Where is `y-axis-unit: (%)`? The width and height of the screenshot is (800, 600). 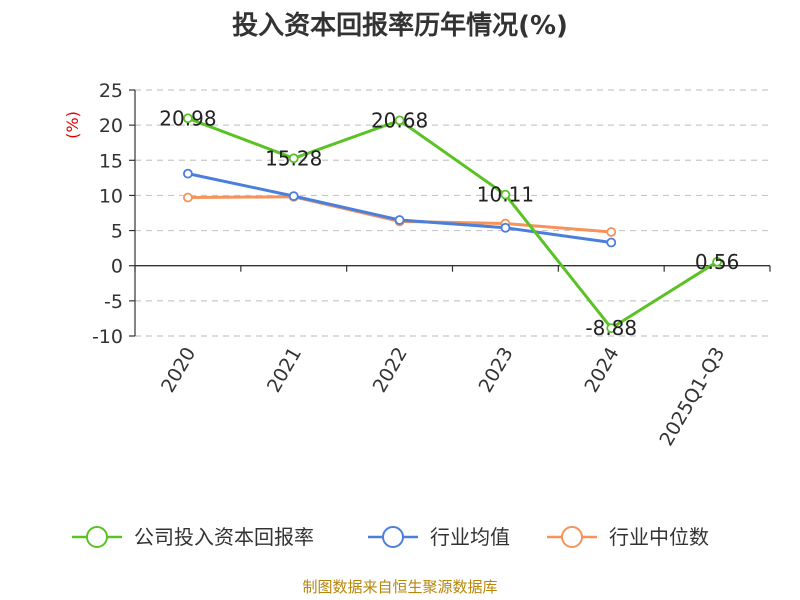 y-axis-unit: (%) is located at coordinates (72, 125).